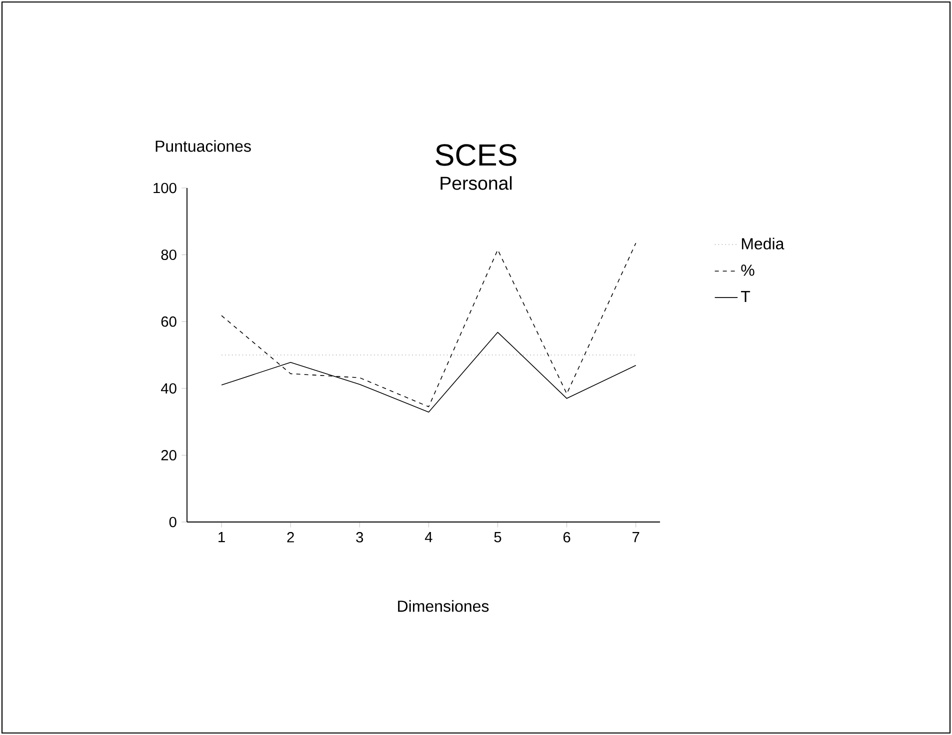  I want to click on x-tick-label: 2, so click(290, 537).